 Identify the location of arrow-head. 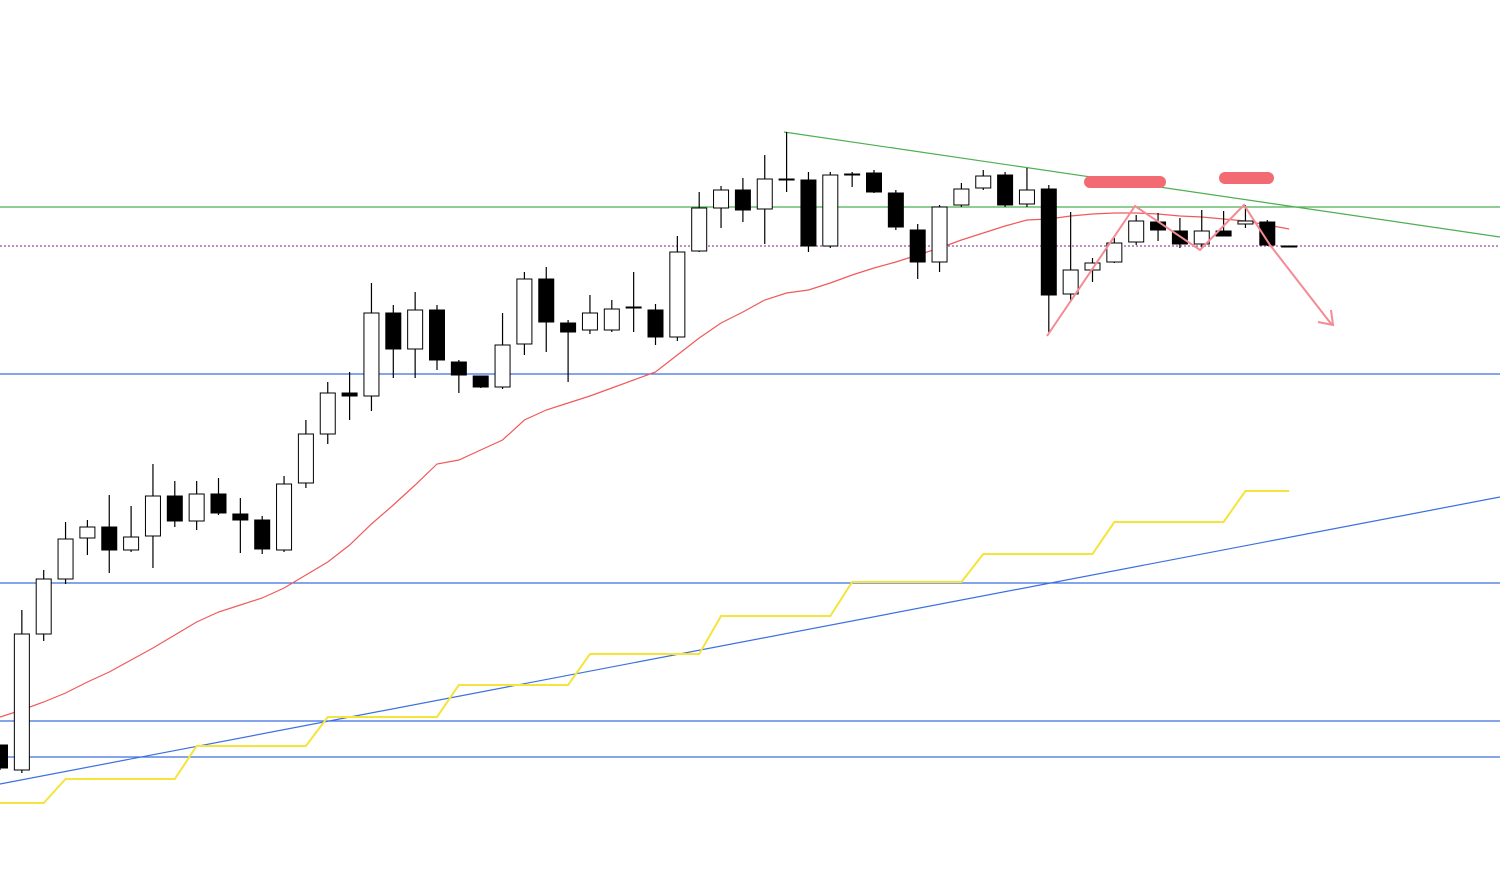
(1326, 318).